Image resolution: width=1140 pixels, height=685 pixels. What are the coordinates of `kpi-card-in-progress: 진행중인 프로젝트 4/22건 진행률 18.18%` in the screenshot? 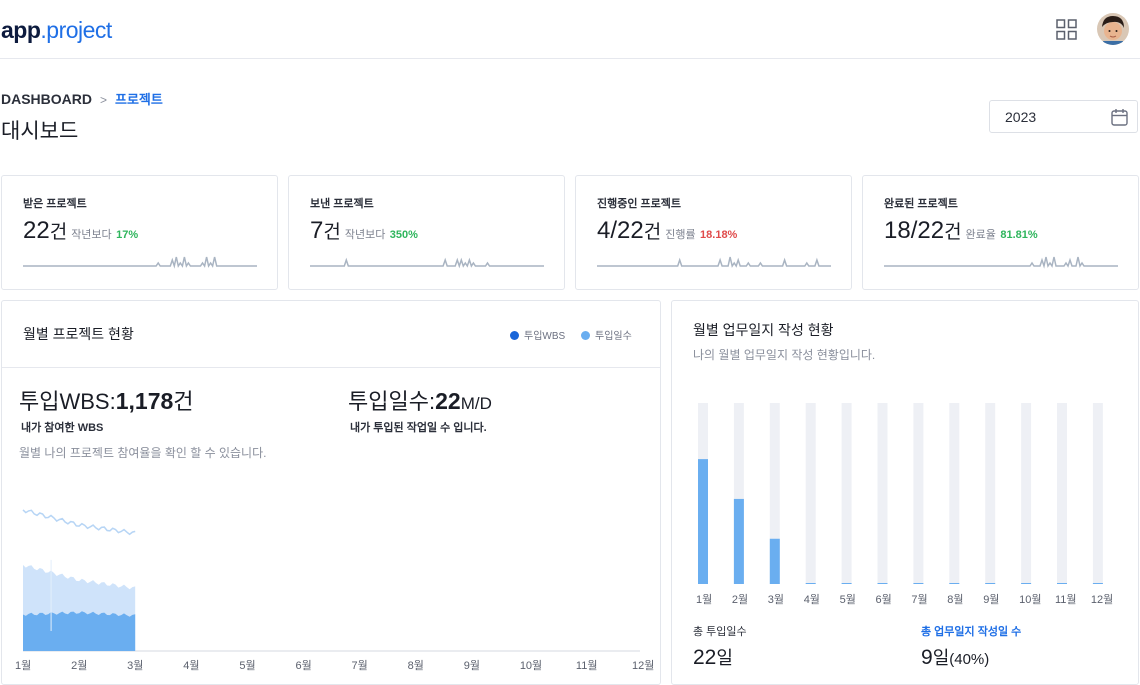 It's located at (713, 232).